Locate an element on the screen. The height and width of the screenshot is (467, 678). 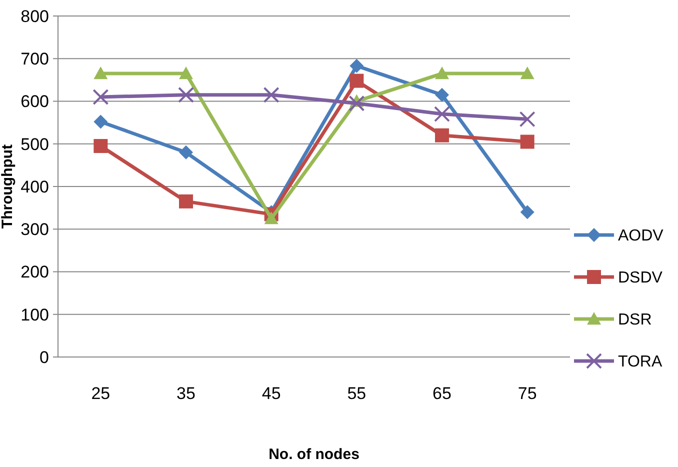
legend-label: DSDV is located at coordinates (640, 278).